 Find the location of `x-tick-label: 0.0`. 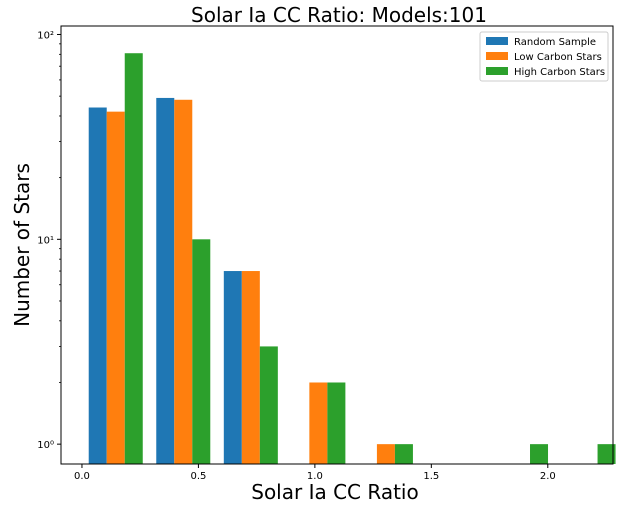

x-tick-label: 0.0 is located at coordinates (82, 476).